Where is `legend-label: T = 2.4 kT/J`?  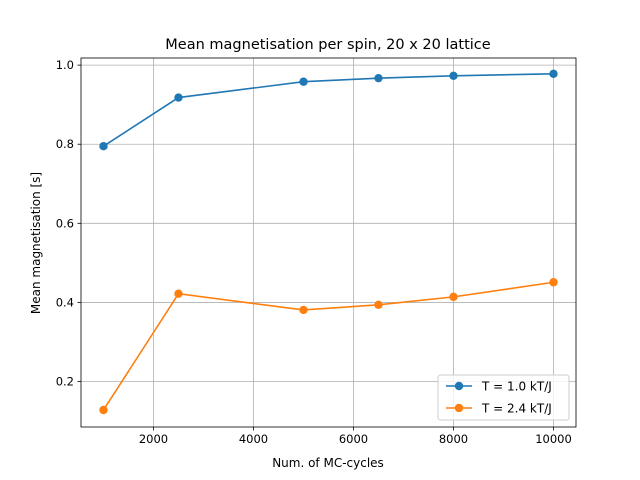 legend-label: T = 2.4 kT/J is located at coordinates (516, 409).